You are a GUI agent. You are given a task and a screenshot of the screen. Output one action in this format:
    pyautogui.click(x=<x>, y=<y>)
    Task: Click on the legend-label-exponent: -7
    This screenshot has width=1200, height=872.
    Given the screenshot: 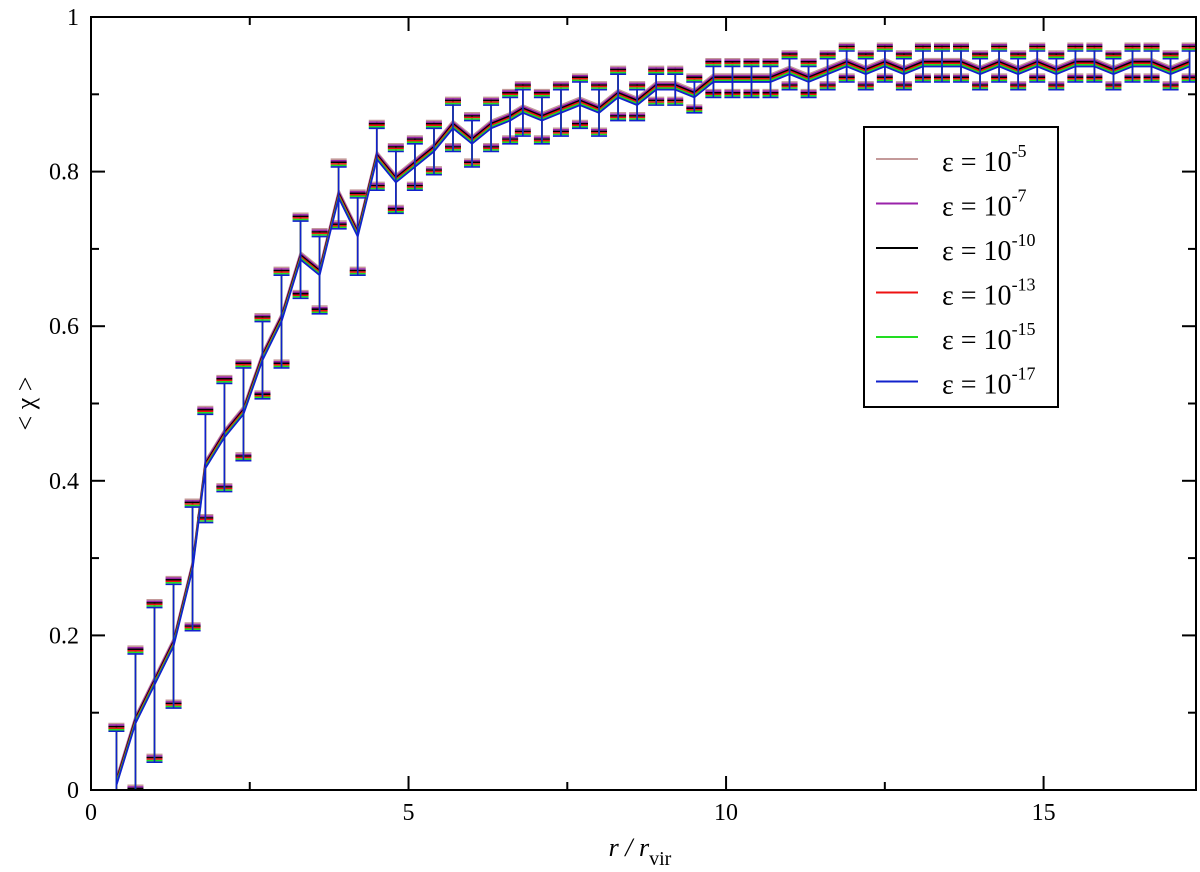 What is the action you would take?
    pyautogui.click(x=1019, y=196)
    